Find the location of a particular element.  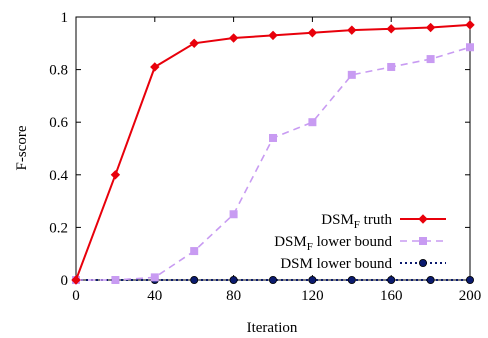

y-tick-label: 0 is located at coordinates (65, 281).